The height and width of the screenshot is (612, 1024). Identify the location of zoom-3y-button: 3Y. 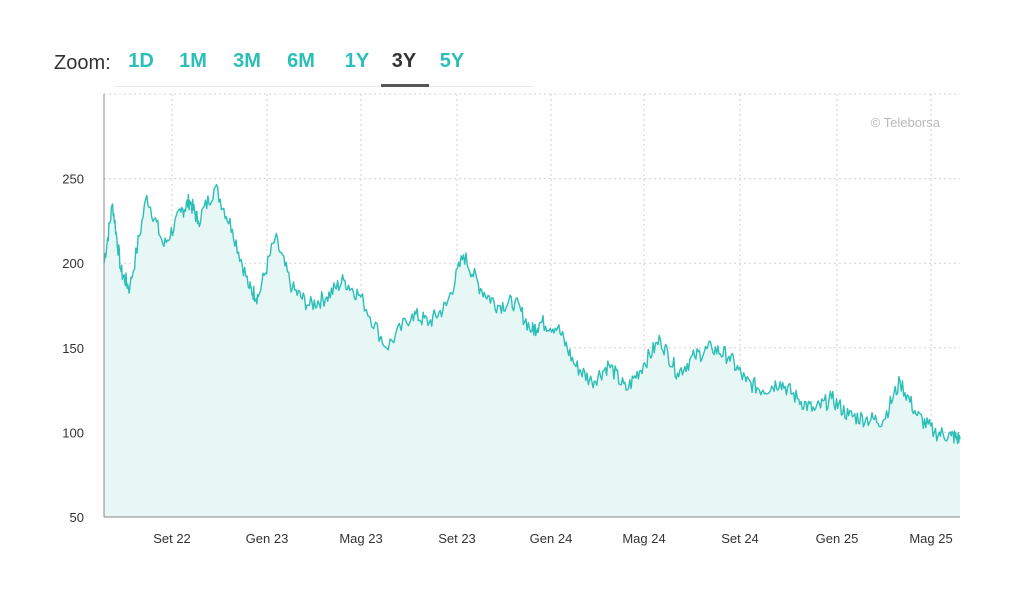
(404, 61).